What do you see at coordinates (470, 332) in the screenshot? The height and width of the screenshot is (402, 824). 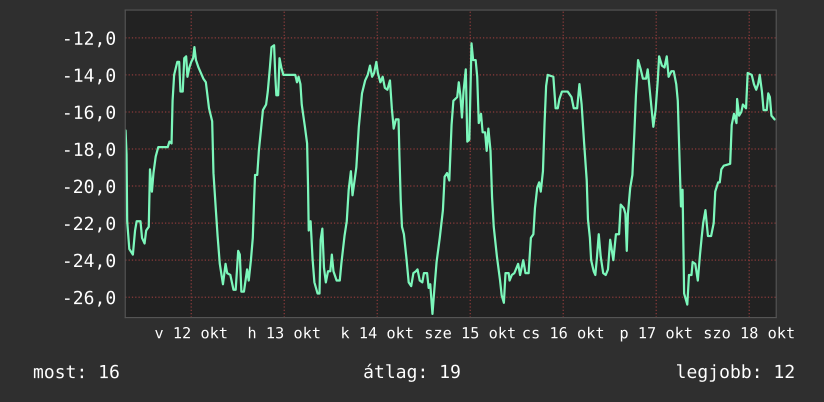 I see `x-tick-label: sze 15 okt` at bounding box center [470, 332].